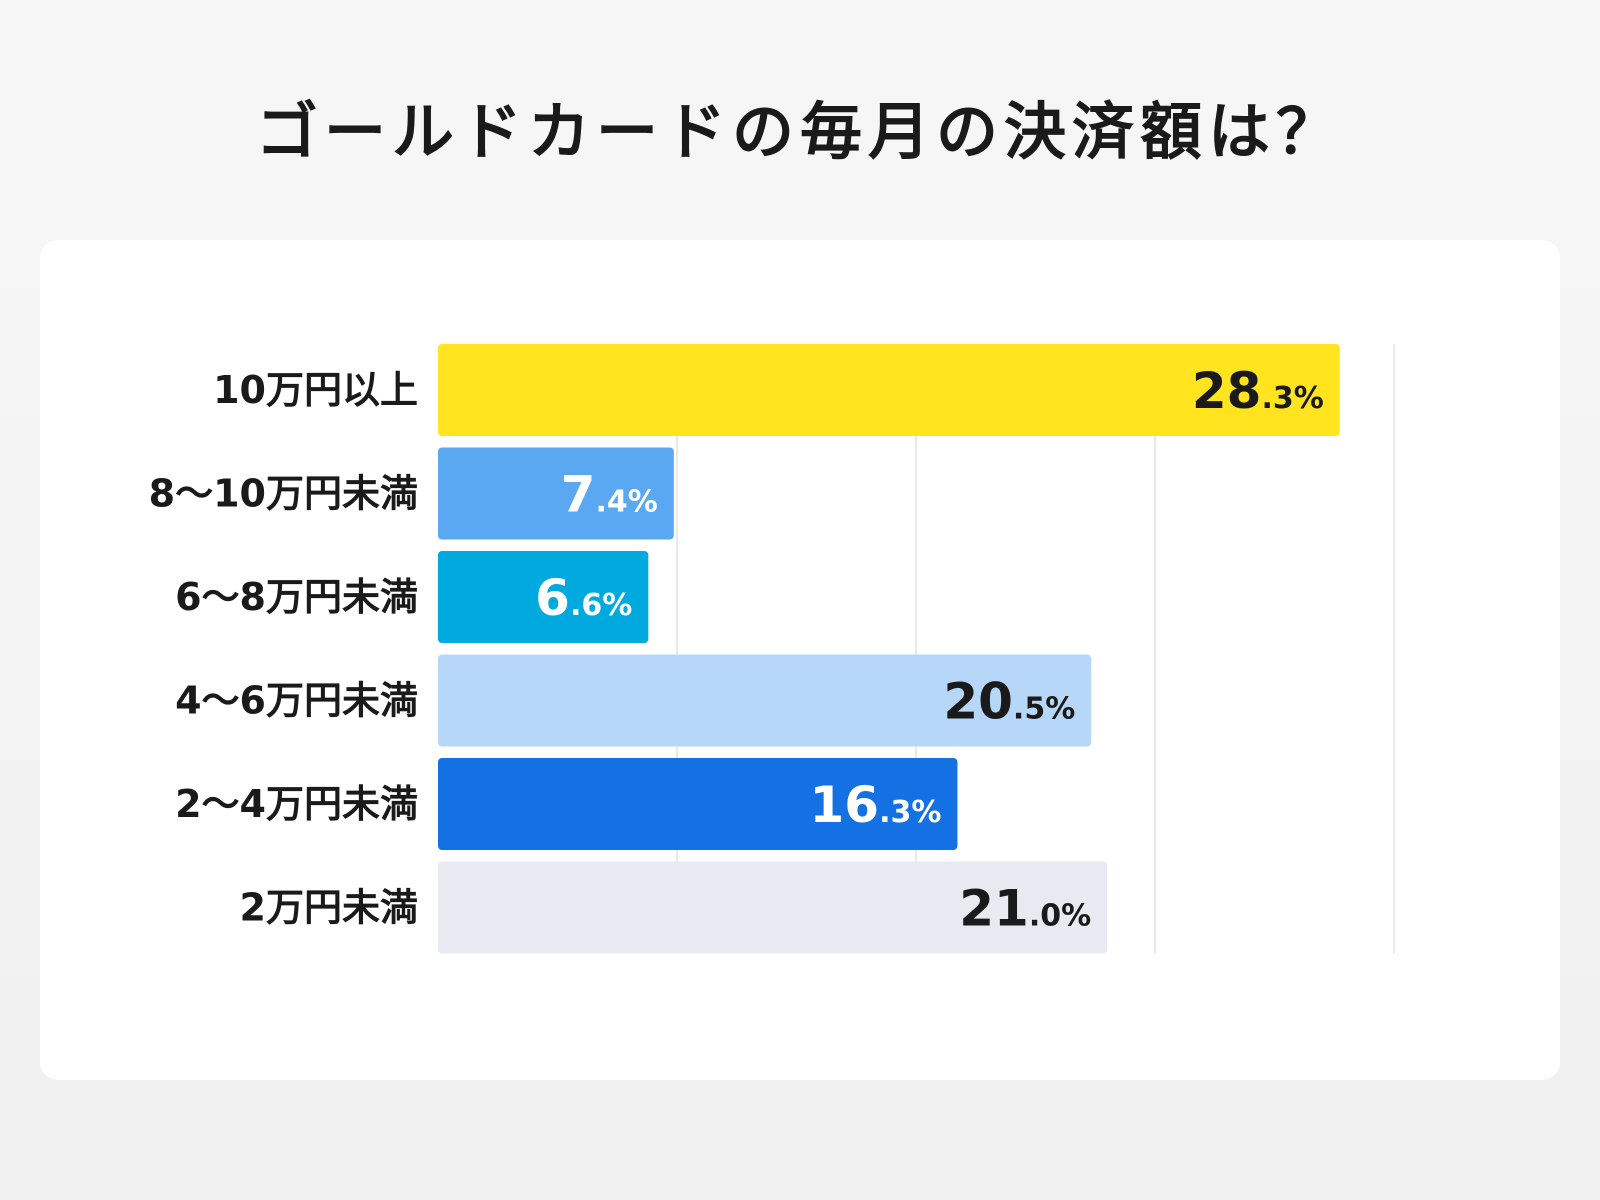 This screenshot has height=1200, width=1600. I want to click on value-label: 21.0%, so click(1025, 909).